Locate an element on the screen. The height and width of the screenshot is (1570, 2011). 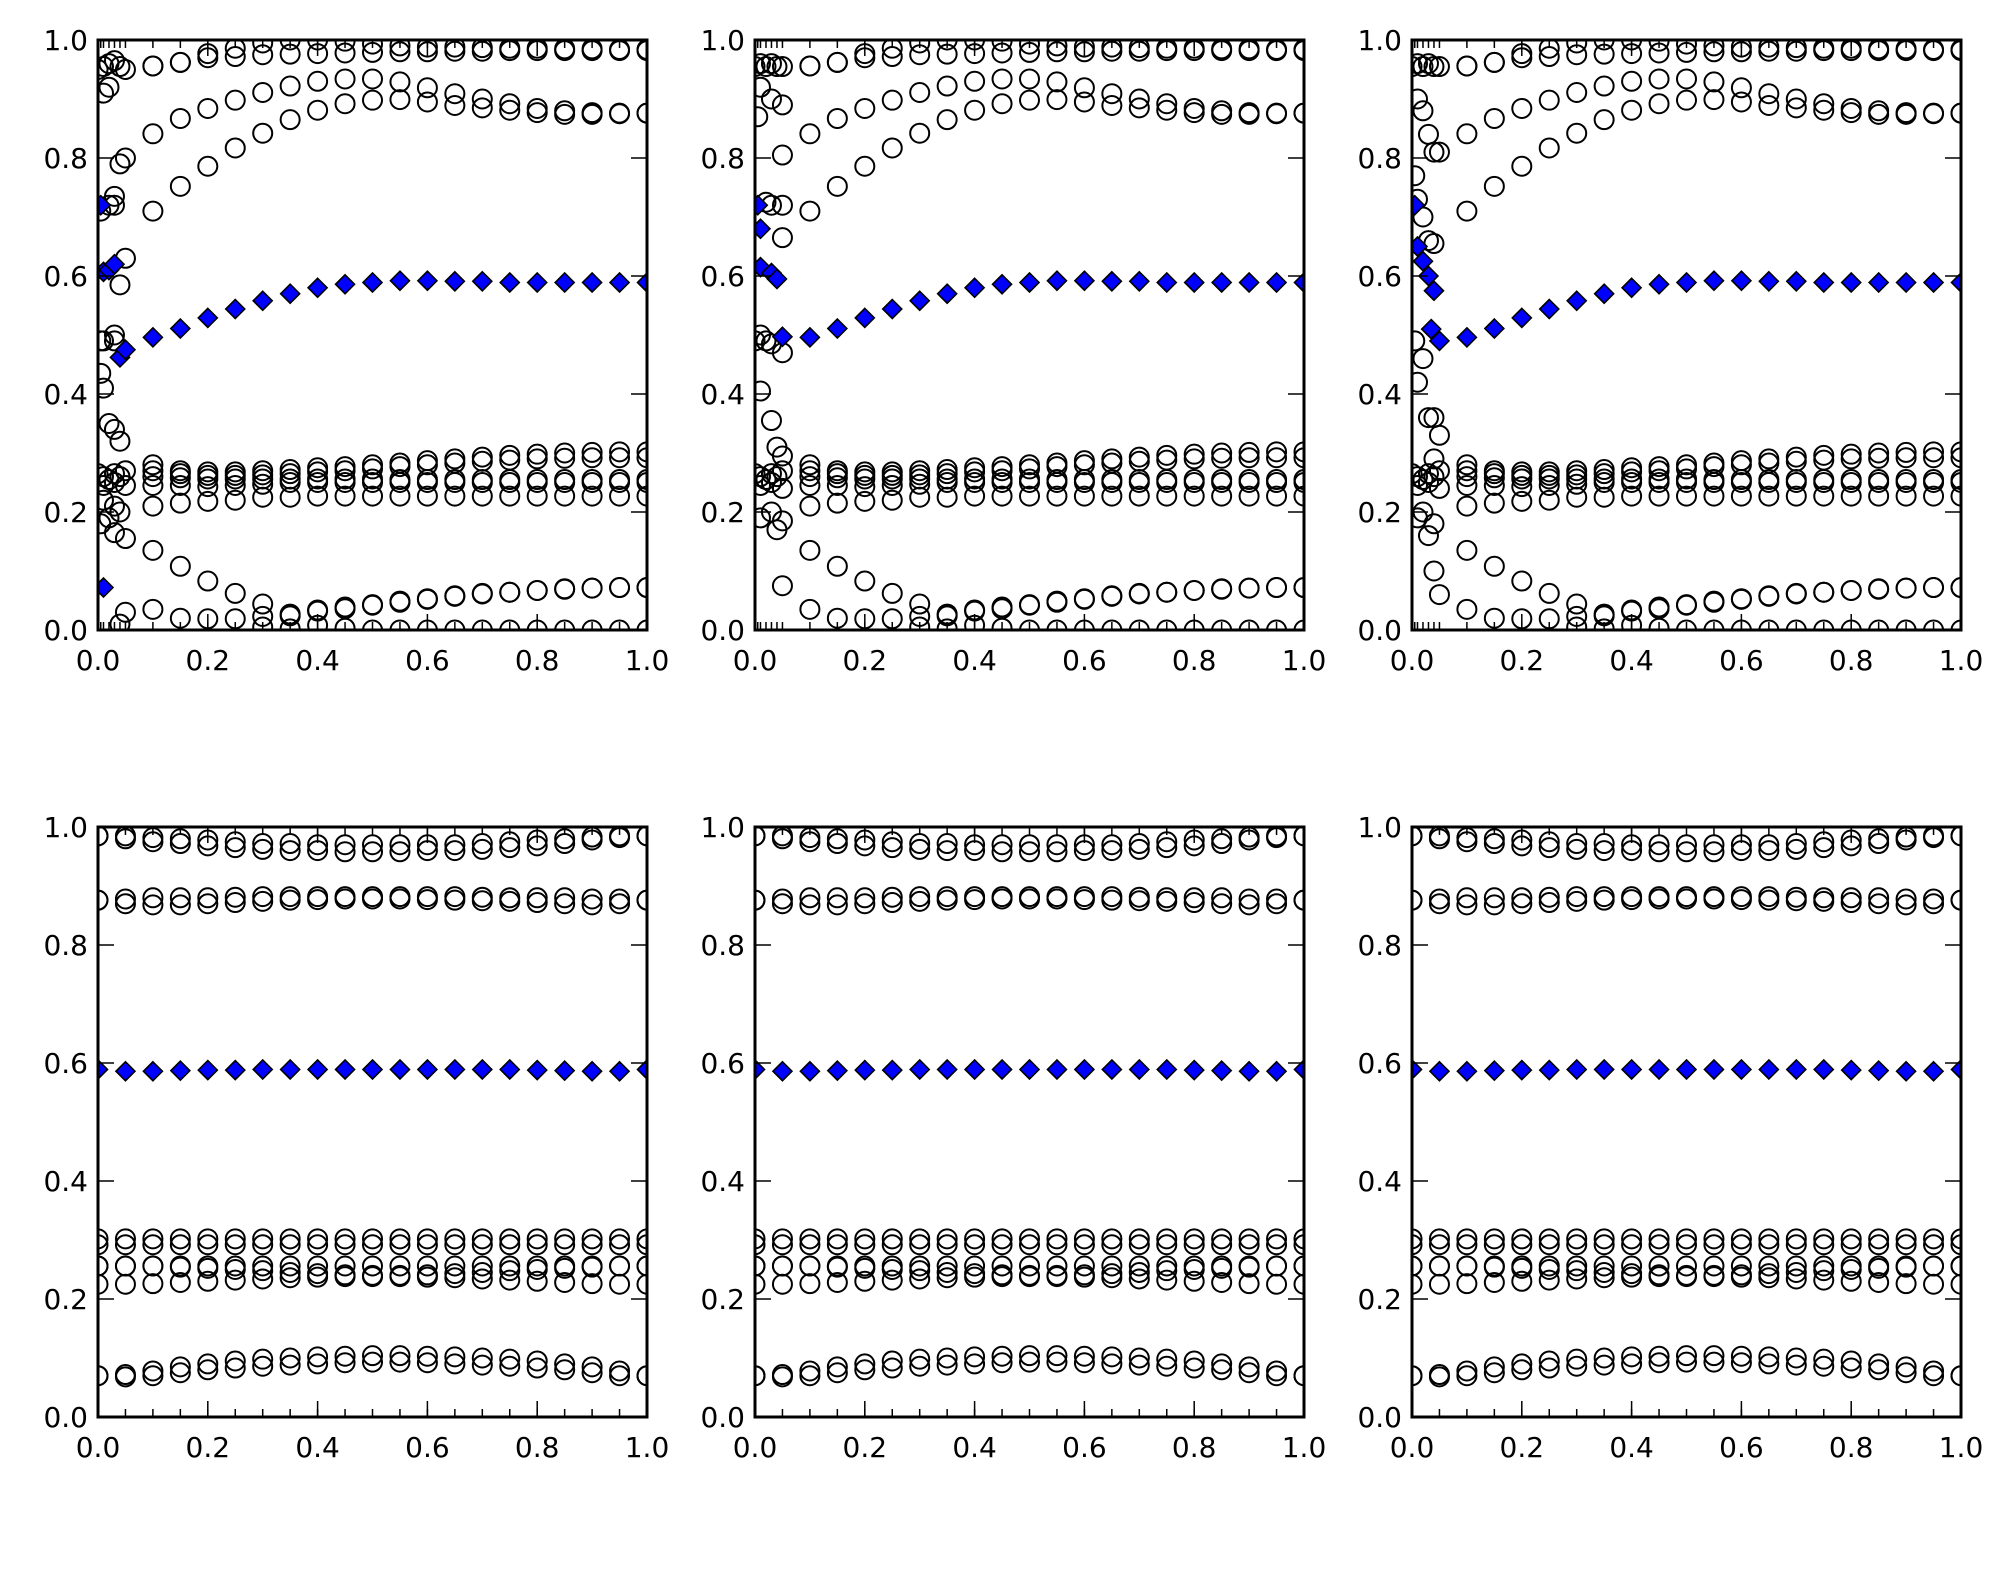
x-tick-label: 1.0 is located at coordinates (647, 1447).